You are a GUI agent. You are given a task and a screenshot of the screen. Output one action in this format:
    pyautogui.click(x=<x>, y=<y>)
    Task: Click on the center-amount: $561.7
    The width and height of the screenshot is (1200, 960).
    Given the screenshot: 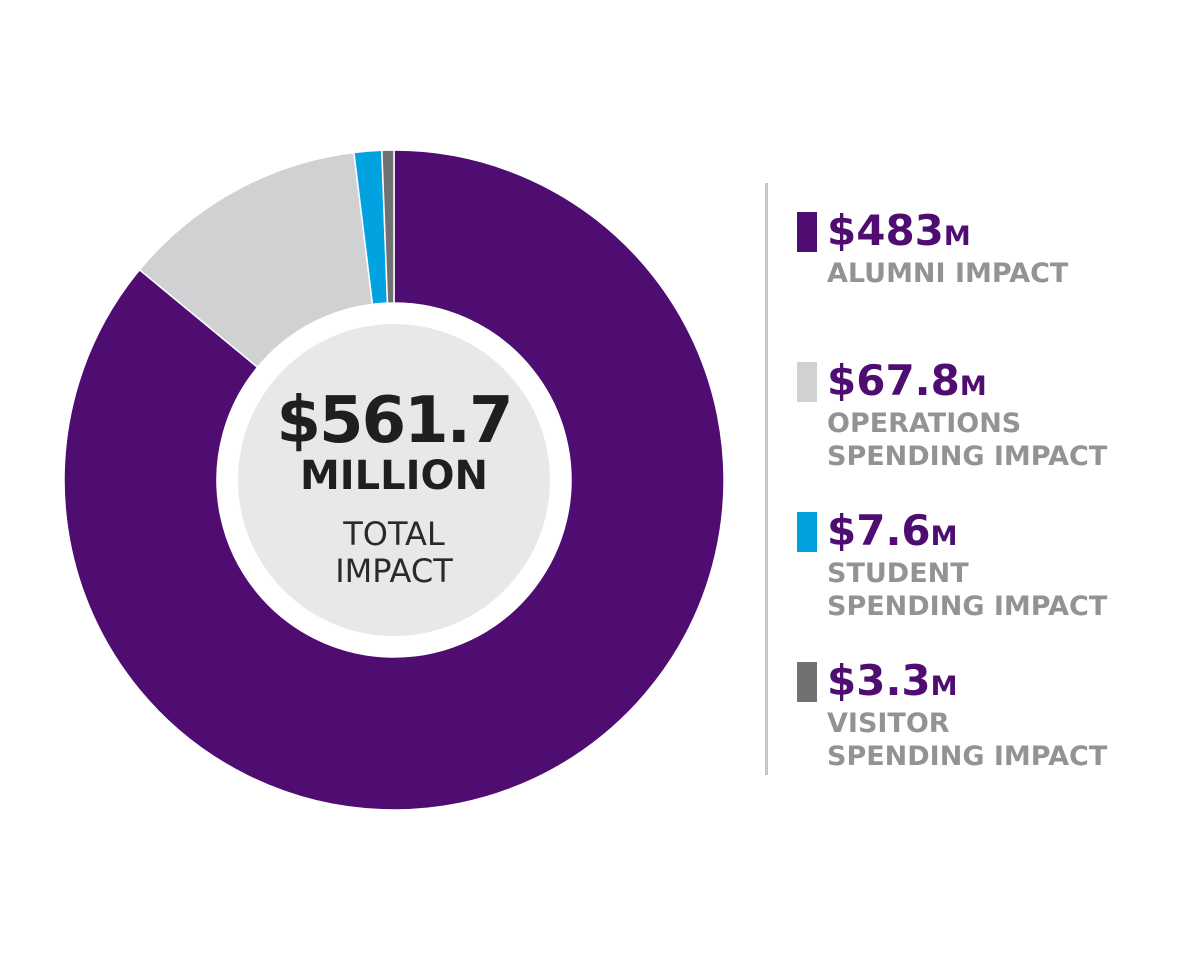 What is the action you would take?
    pyautogui.click(x=394, y=421)
    